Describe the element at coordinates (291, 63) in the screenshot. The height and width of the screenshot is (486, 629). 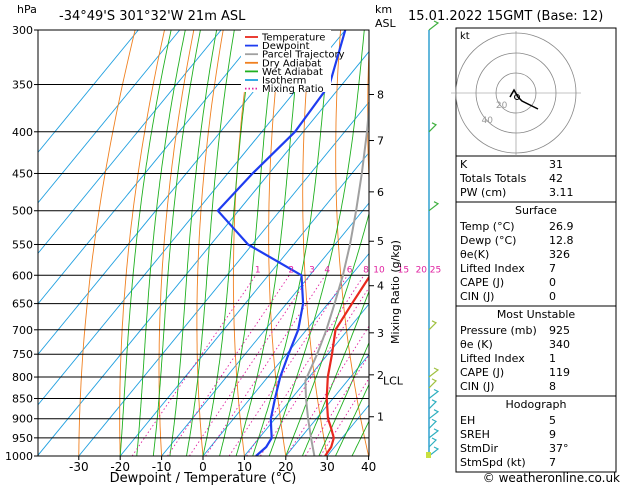
I see `legend-label: Dry Adiabat` at that location.